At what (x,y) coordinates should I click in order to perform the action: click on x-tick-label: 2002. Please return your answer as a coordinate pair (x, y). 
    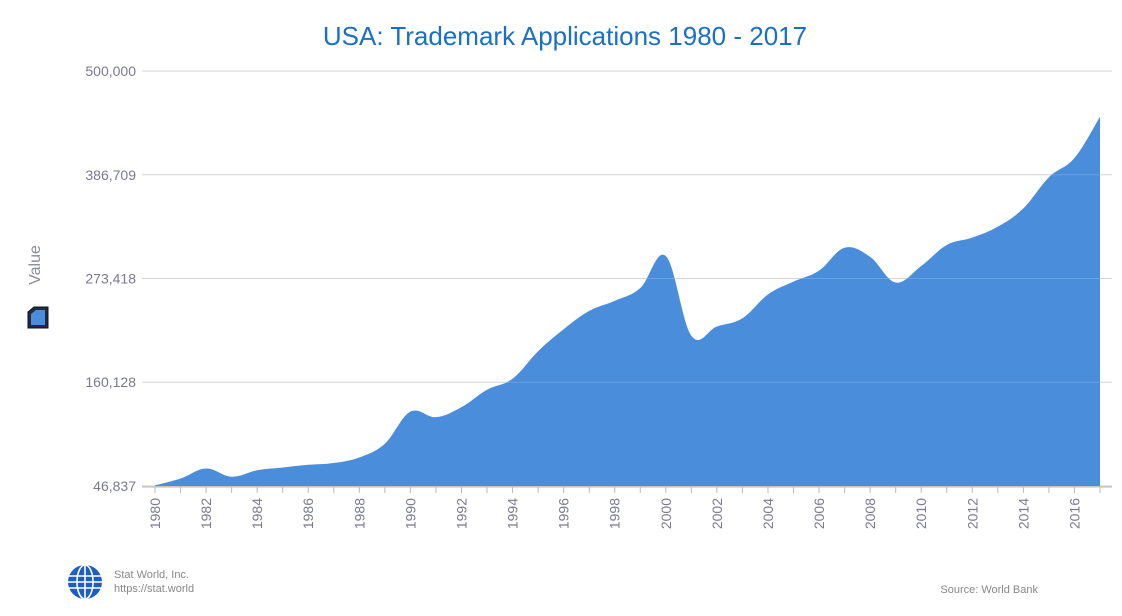
    Looking at the image, I should click on (717, 513).